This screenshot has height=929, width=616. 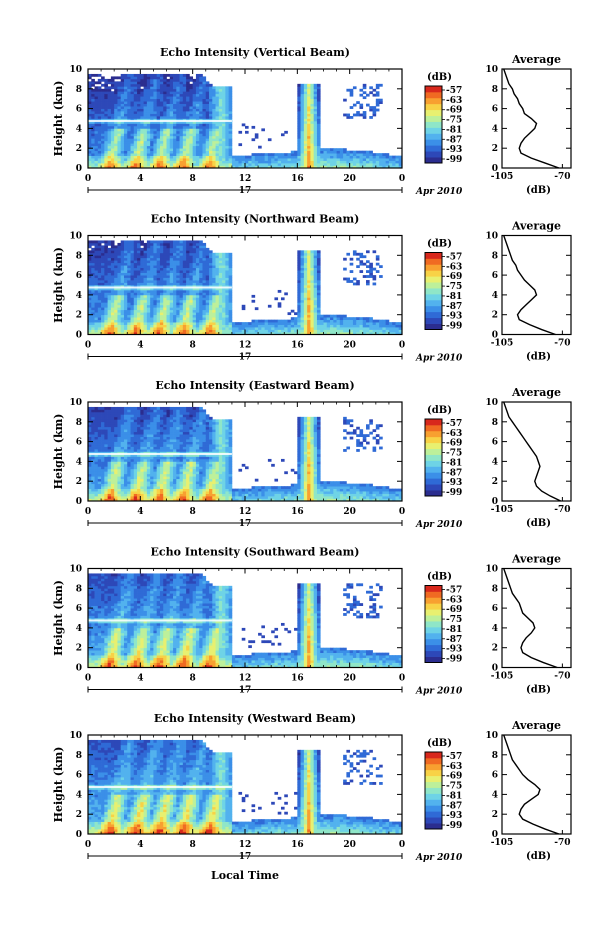 I want to click on average-profile-line, so click(x=531, y=118).